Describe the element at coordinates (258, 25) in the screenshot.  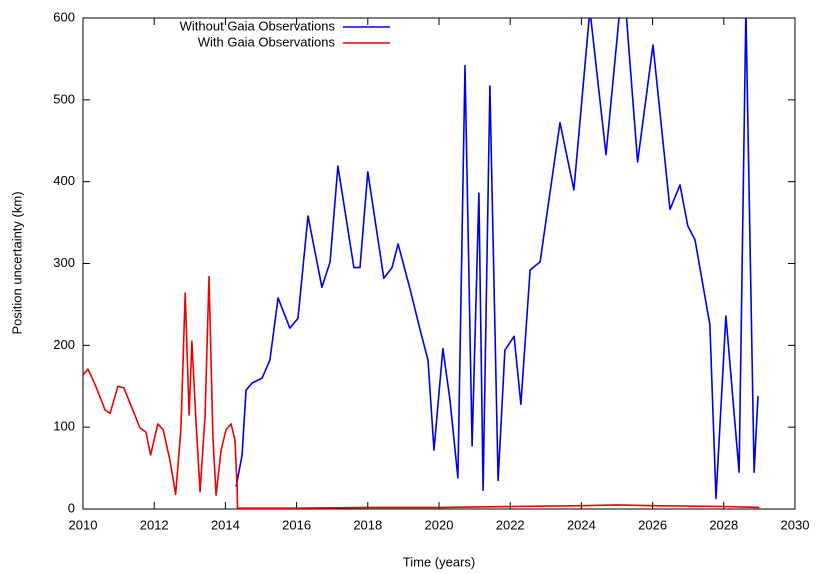
I see `legend-label: Without Gaia Observations` at that location.